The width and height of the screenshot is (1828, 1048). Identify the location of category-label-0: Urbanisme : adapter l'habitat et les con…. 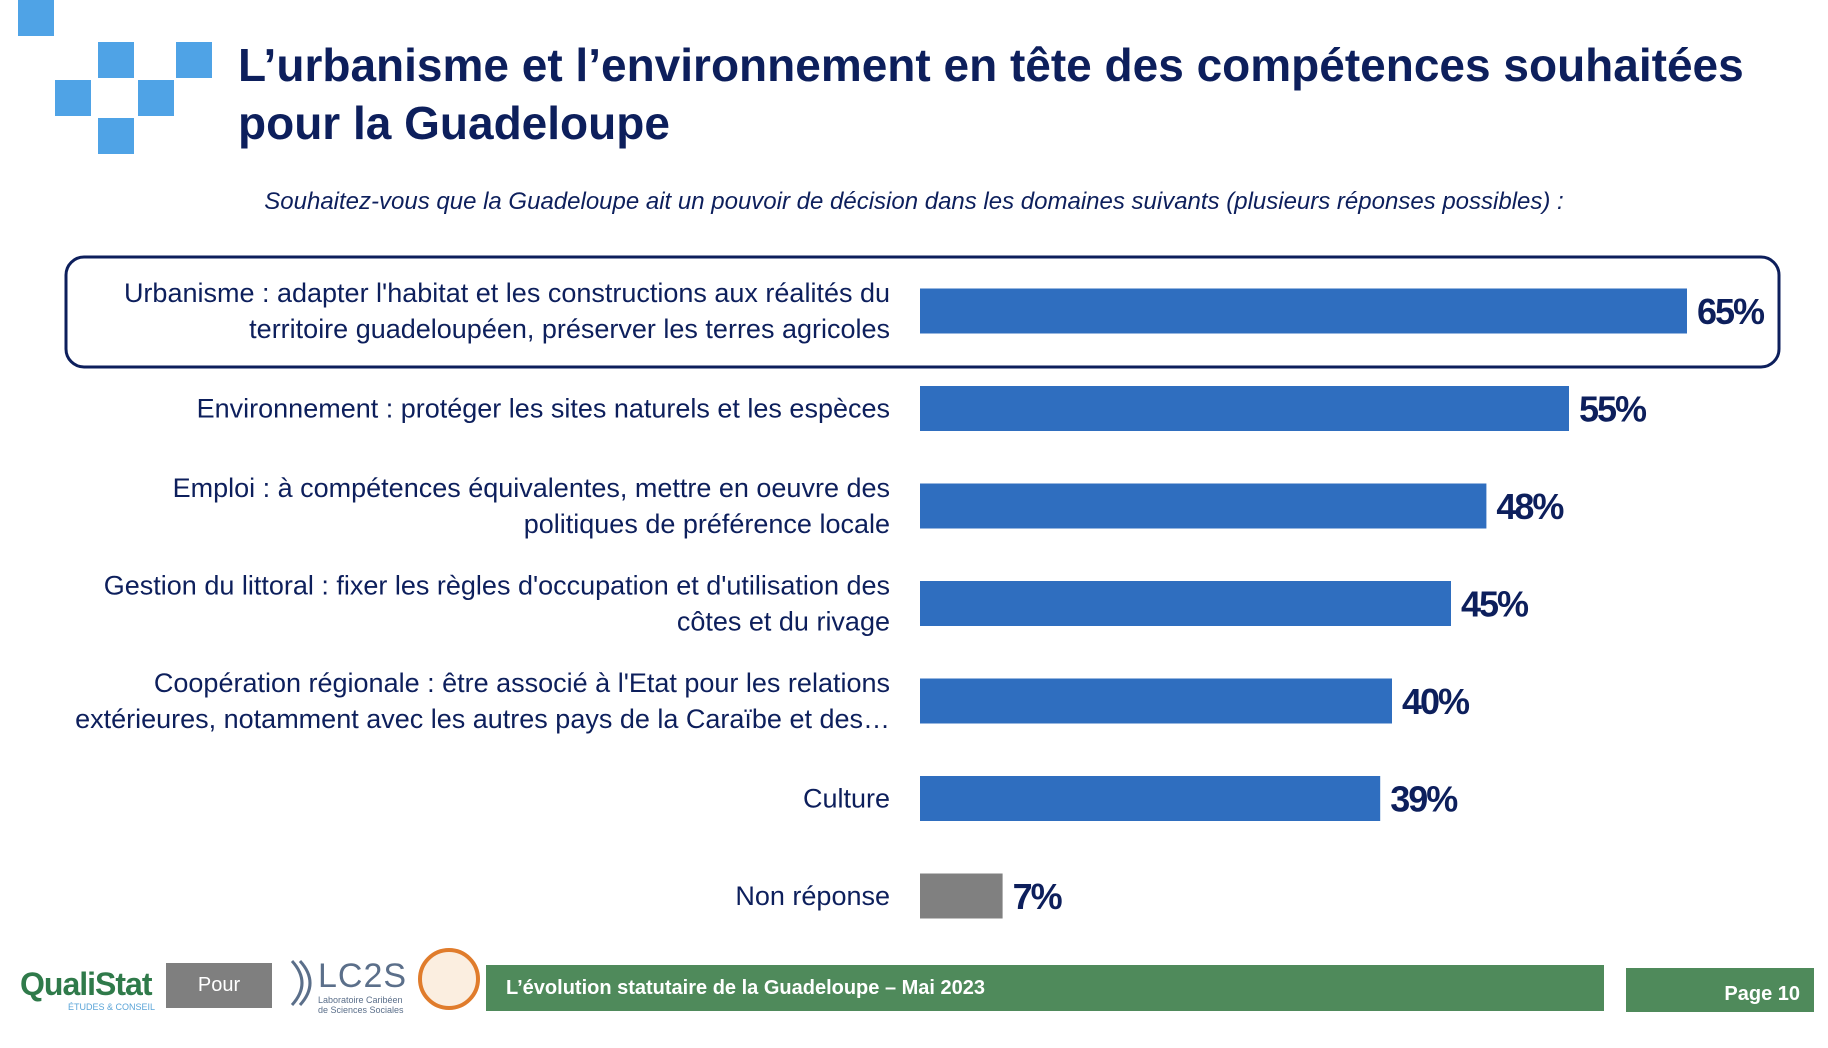
(507, 311).